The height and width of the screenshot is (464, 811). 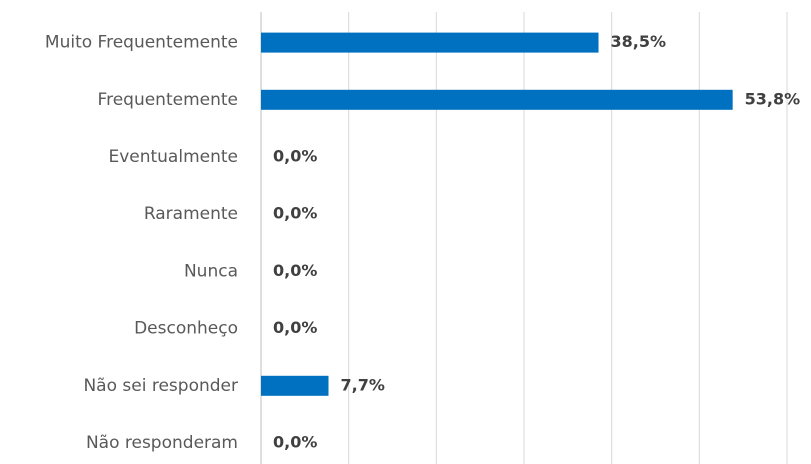 I want to click on category-label: Não sei responder, so click(x=160, y=386).